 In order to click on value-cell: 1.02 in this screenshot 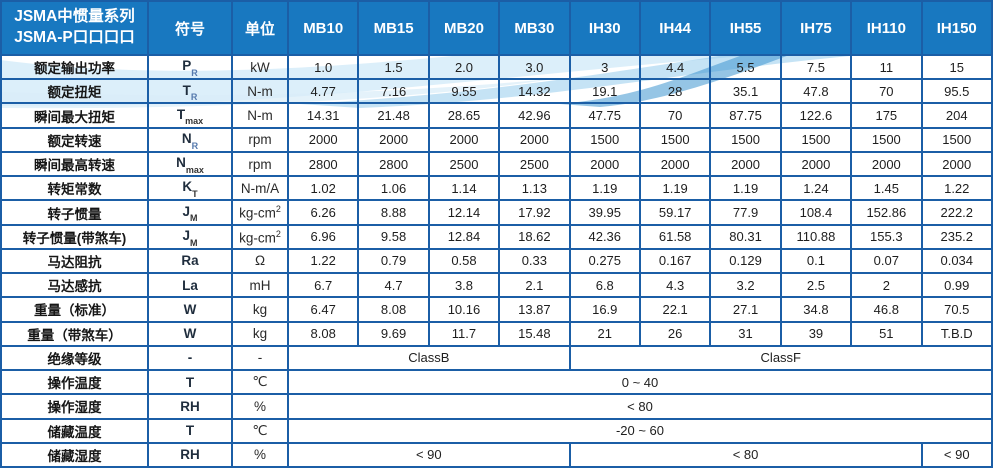, I will do `click(323, 188)`.